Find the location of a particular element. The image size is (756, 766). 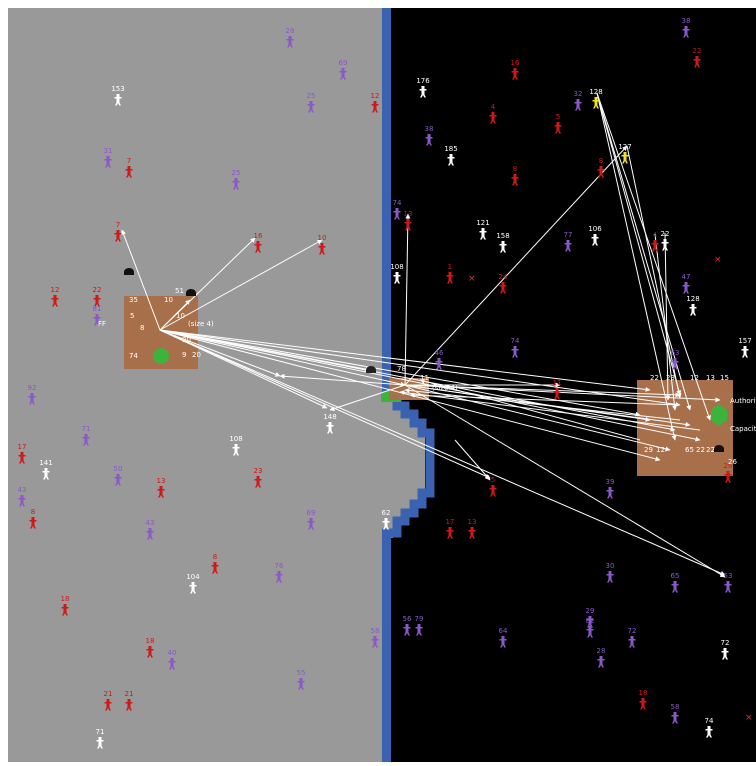

agent-label: 7 is located at coordinates (129, 161).